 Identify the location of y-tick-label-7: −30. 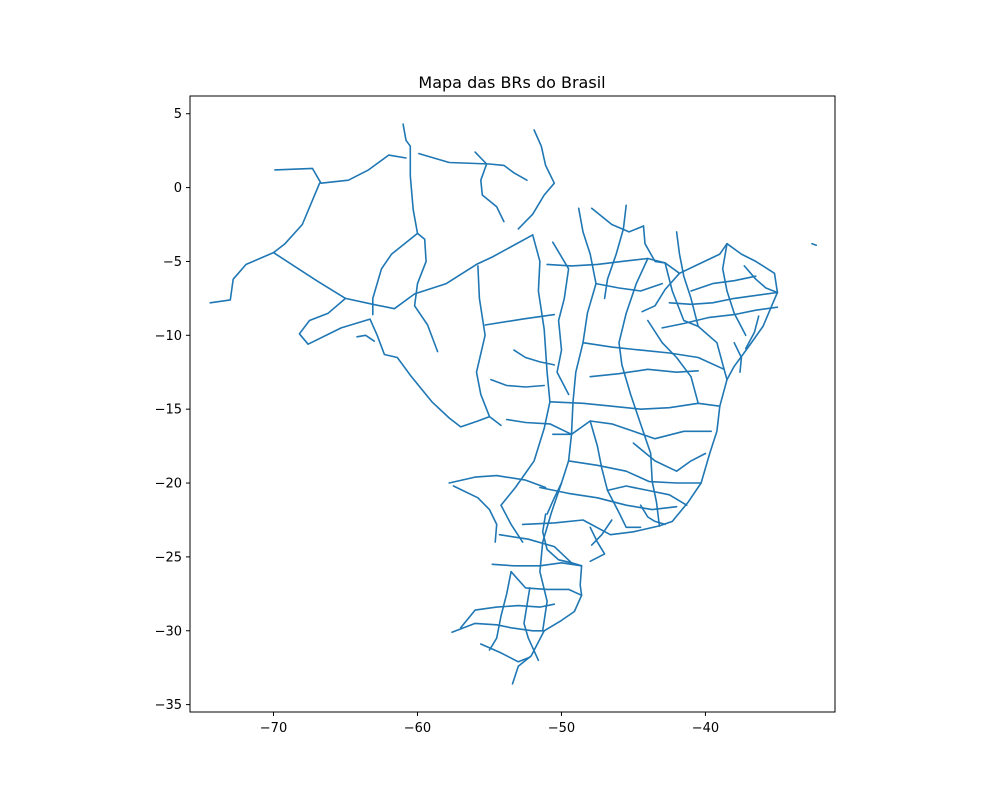
(168, 631).